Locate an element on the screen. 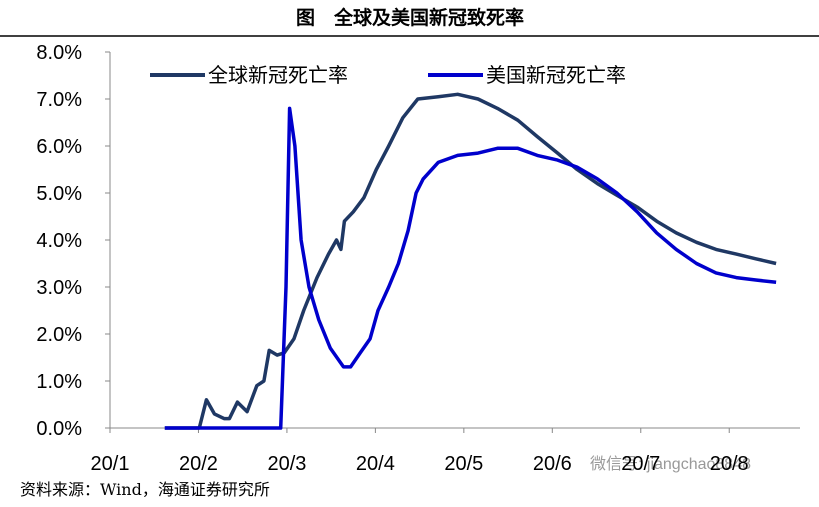 This screenshot has height=507, width=819. x-tick-label: 20/1 is located at coordinates (110, 464).